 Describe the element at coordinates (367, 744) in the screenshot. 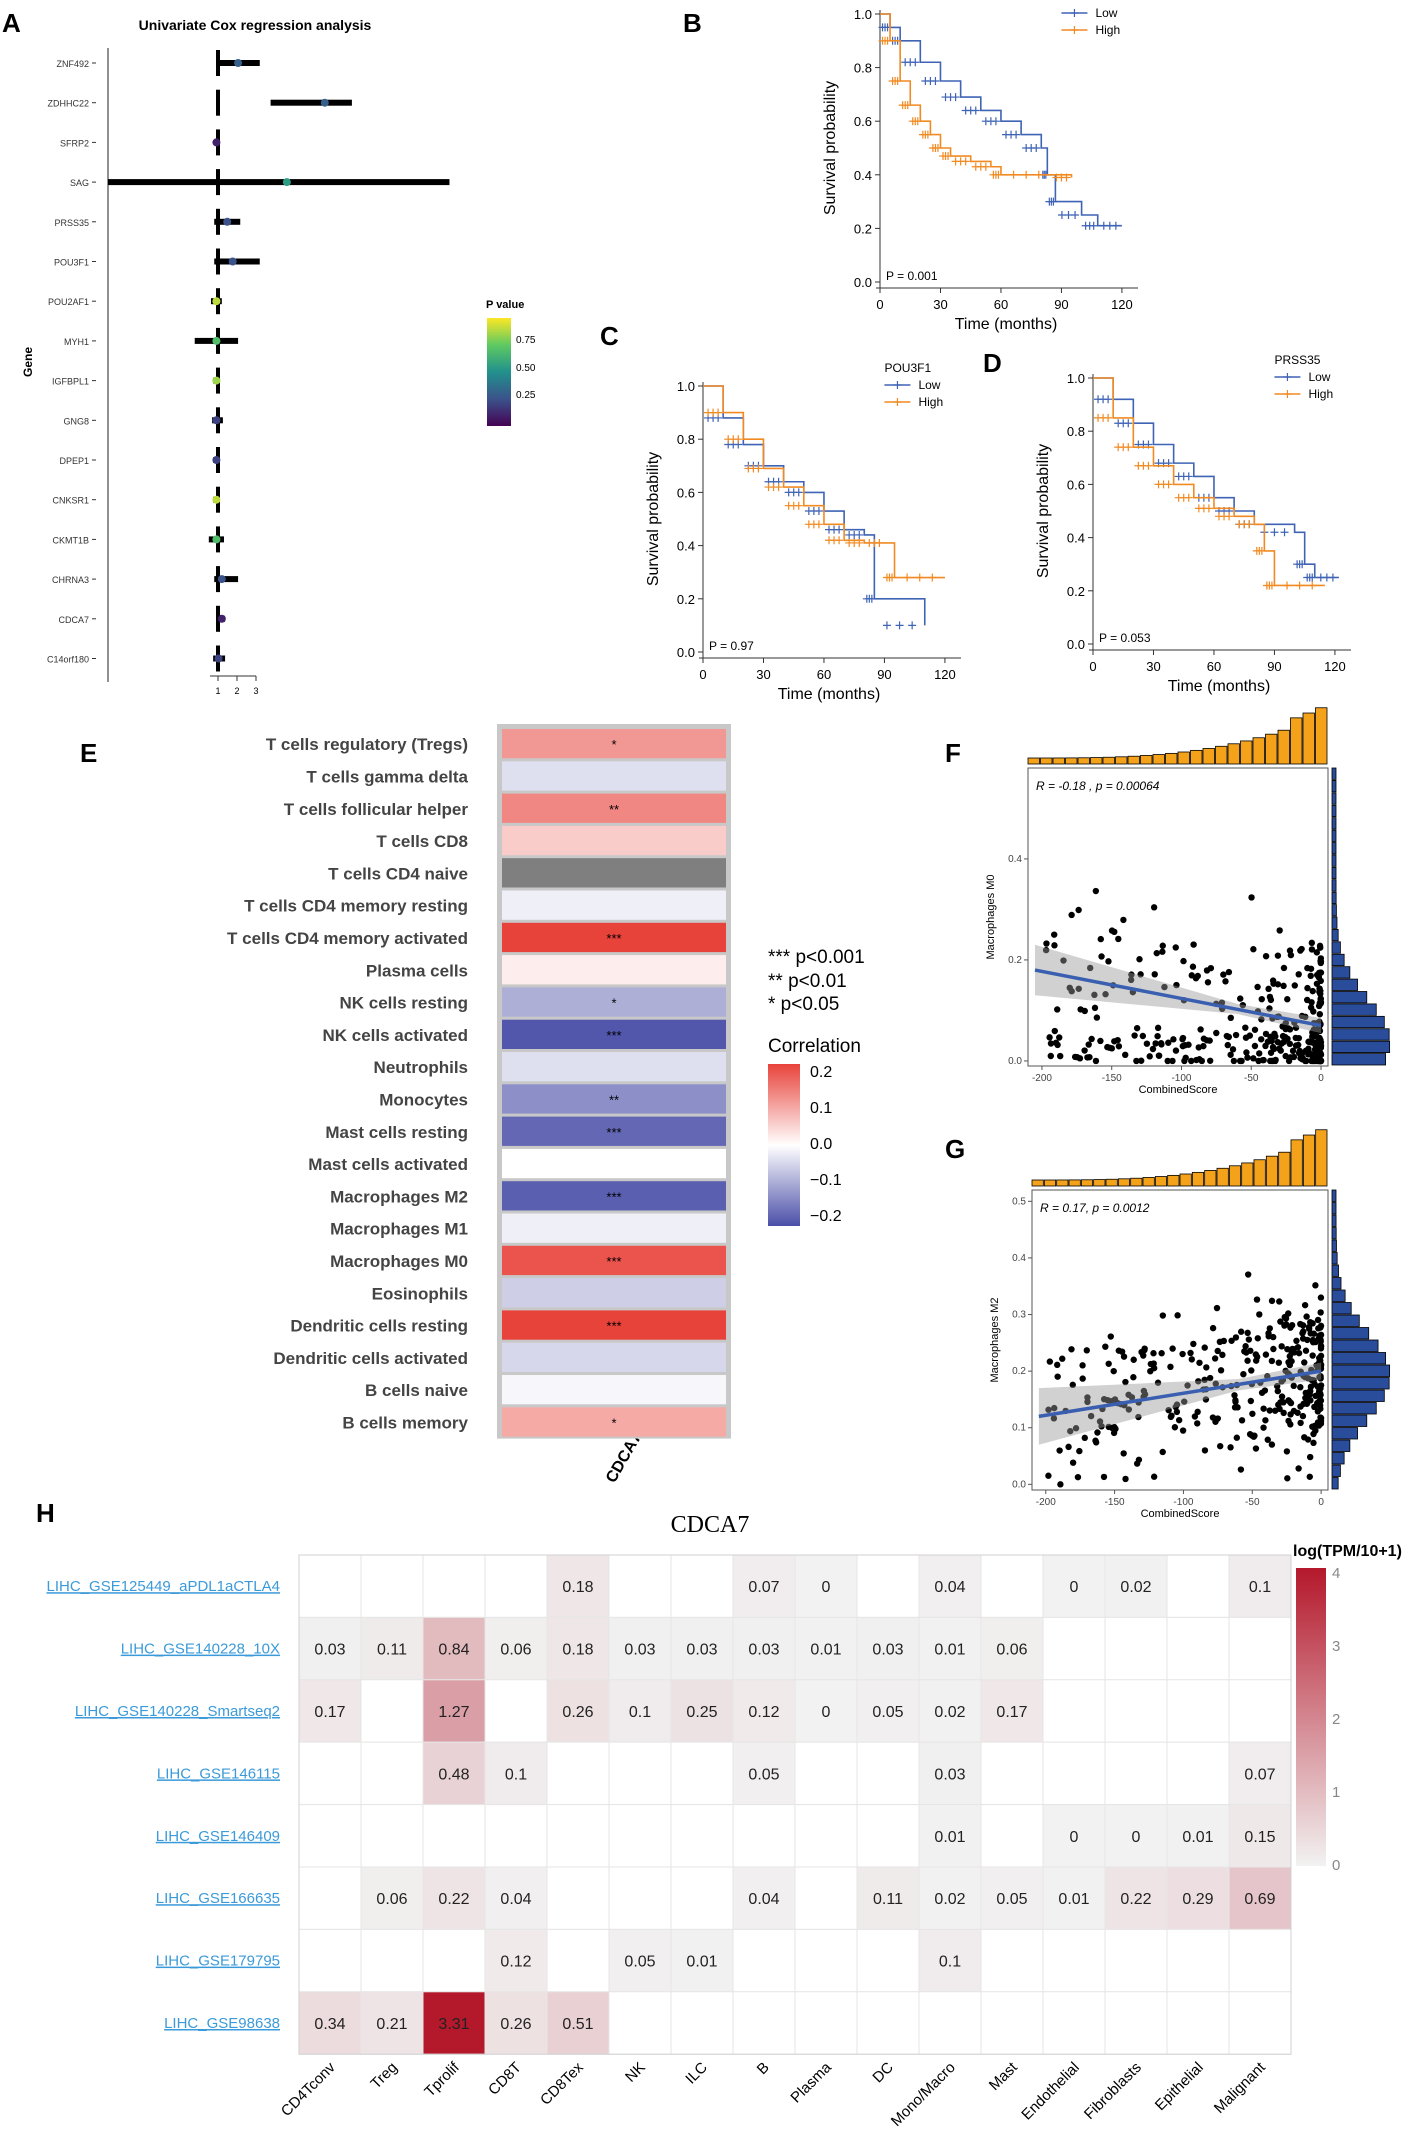

I see `heatmap-e-row-label: T cells regulatory (Tregs)` at that location.